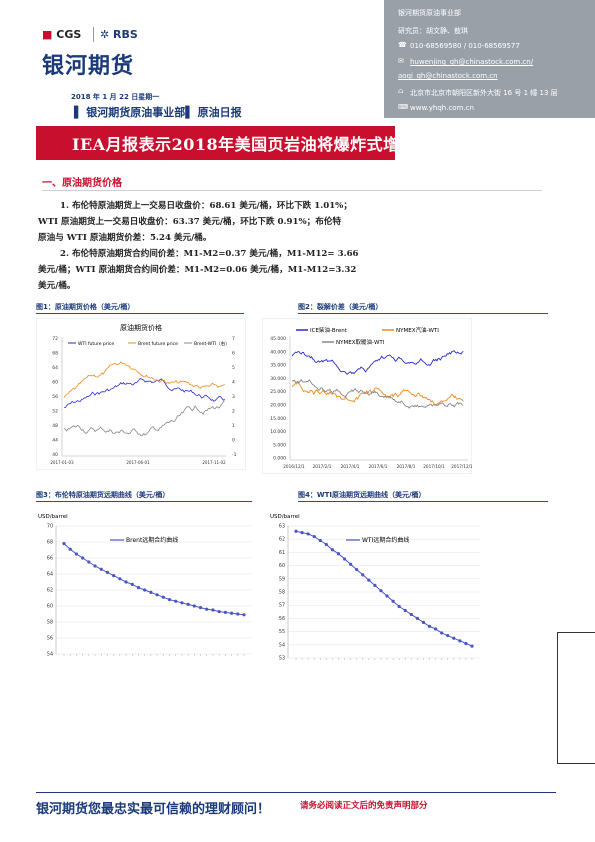 Image resolution: width=595 pixels, height=842 pixels. What do you see at coordinates (144, 393) in the screenshot?
I see `series-wti-price-line` at bounding box center [144, 393].